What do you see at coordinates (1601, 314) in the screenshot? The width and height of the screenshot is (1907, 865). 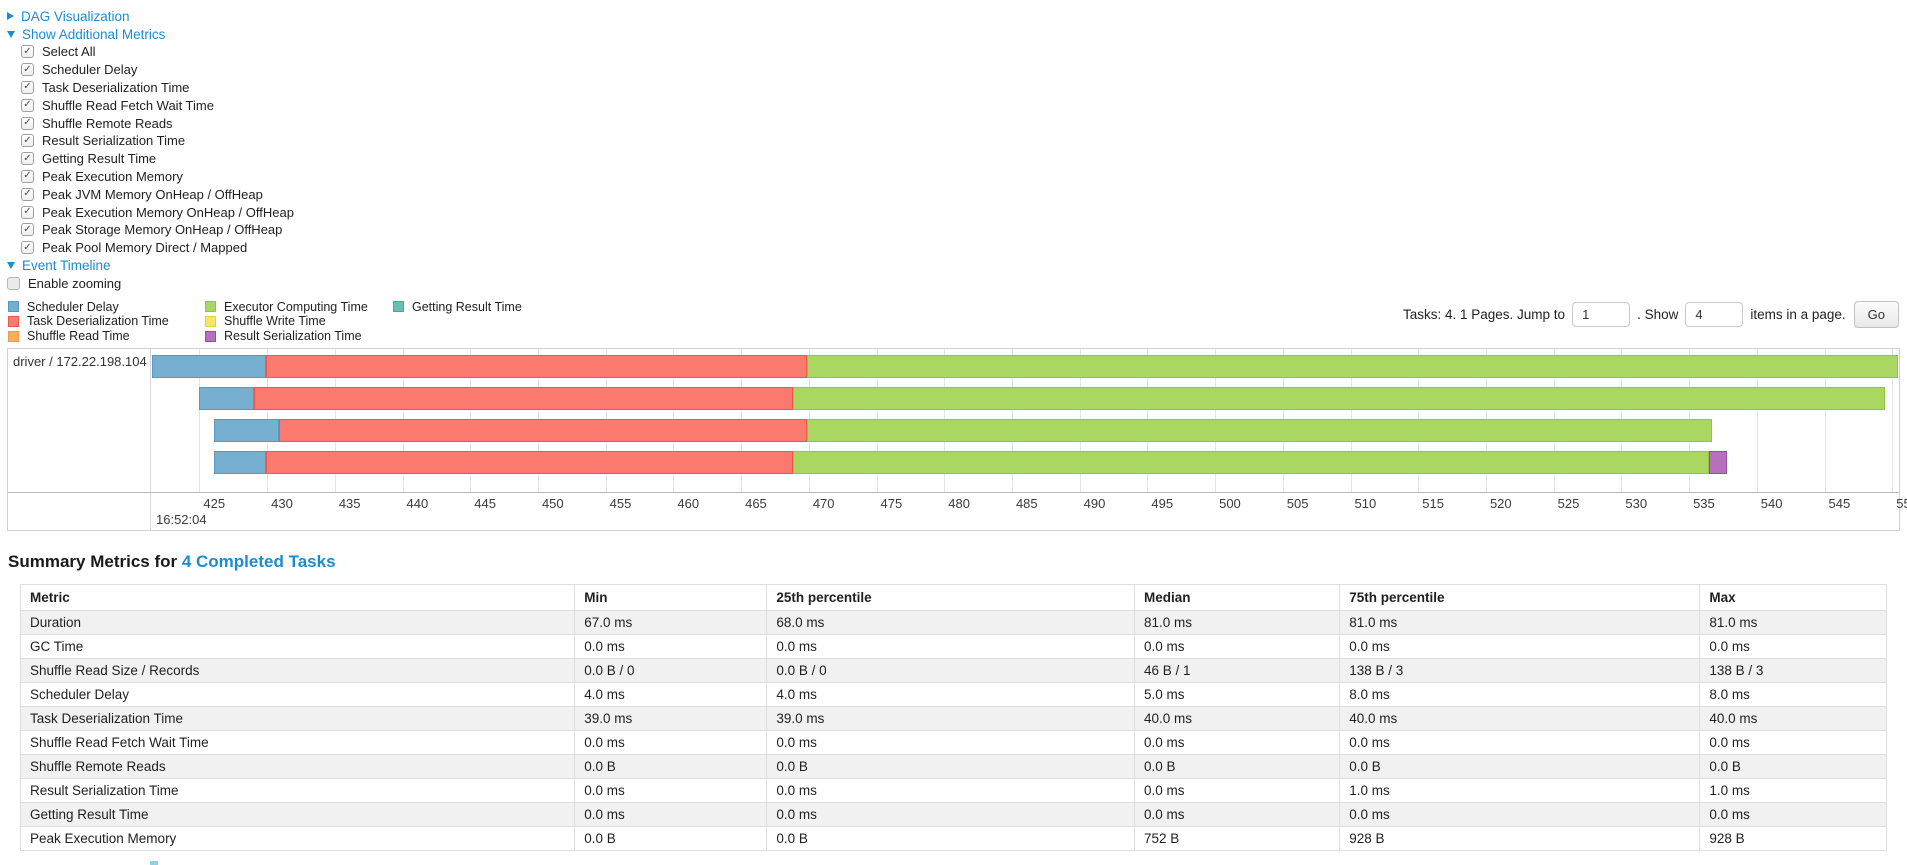 I see `jump-to-page-input` at bounding box center [1601, 314].